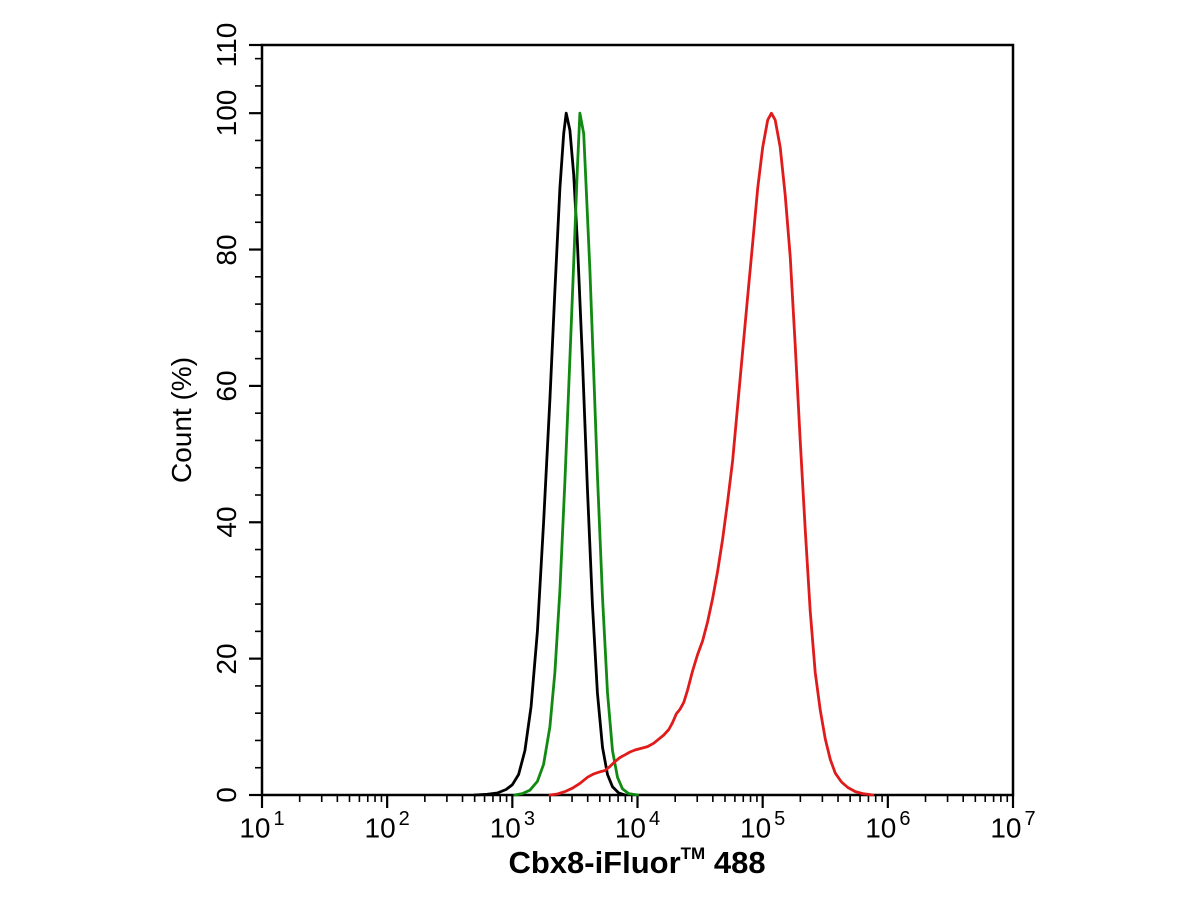 Image resolution: width=1200 pixels, height=900 pixels. I want to click on black-control-curve, so click(550, 454).